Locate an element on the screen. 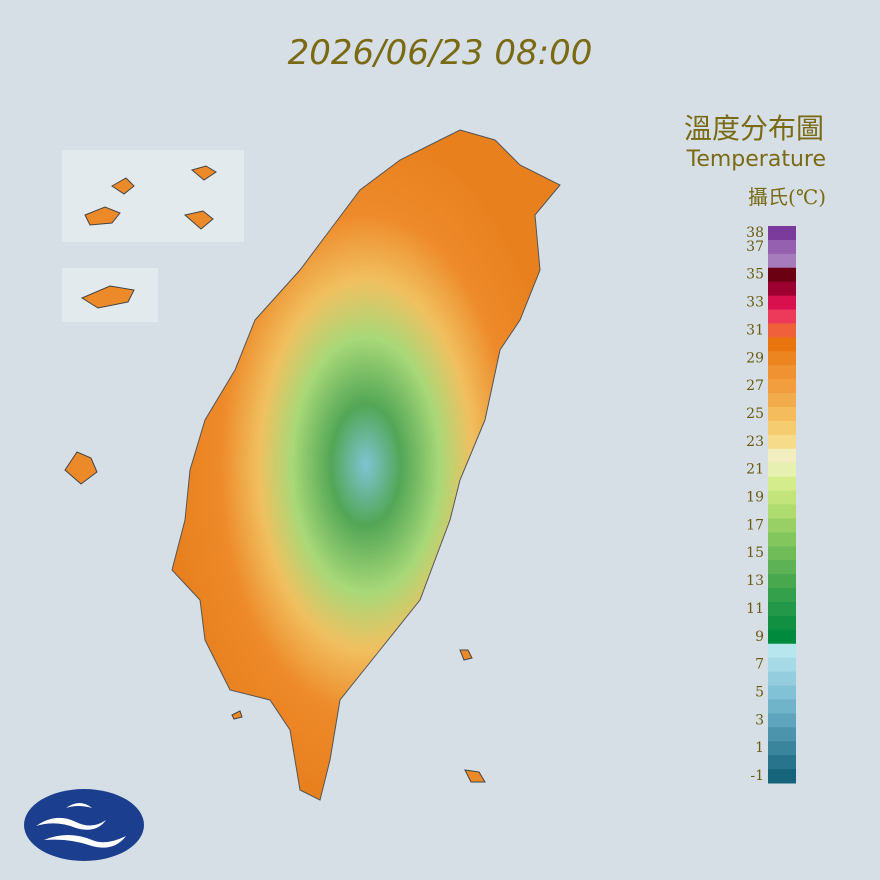  legend-tick-label: 21 is located at coordinates (755, 470).